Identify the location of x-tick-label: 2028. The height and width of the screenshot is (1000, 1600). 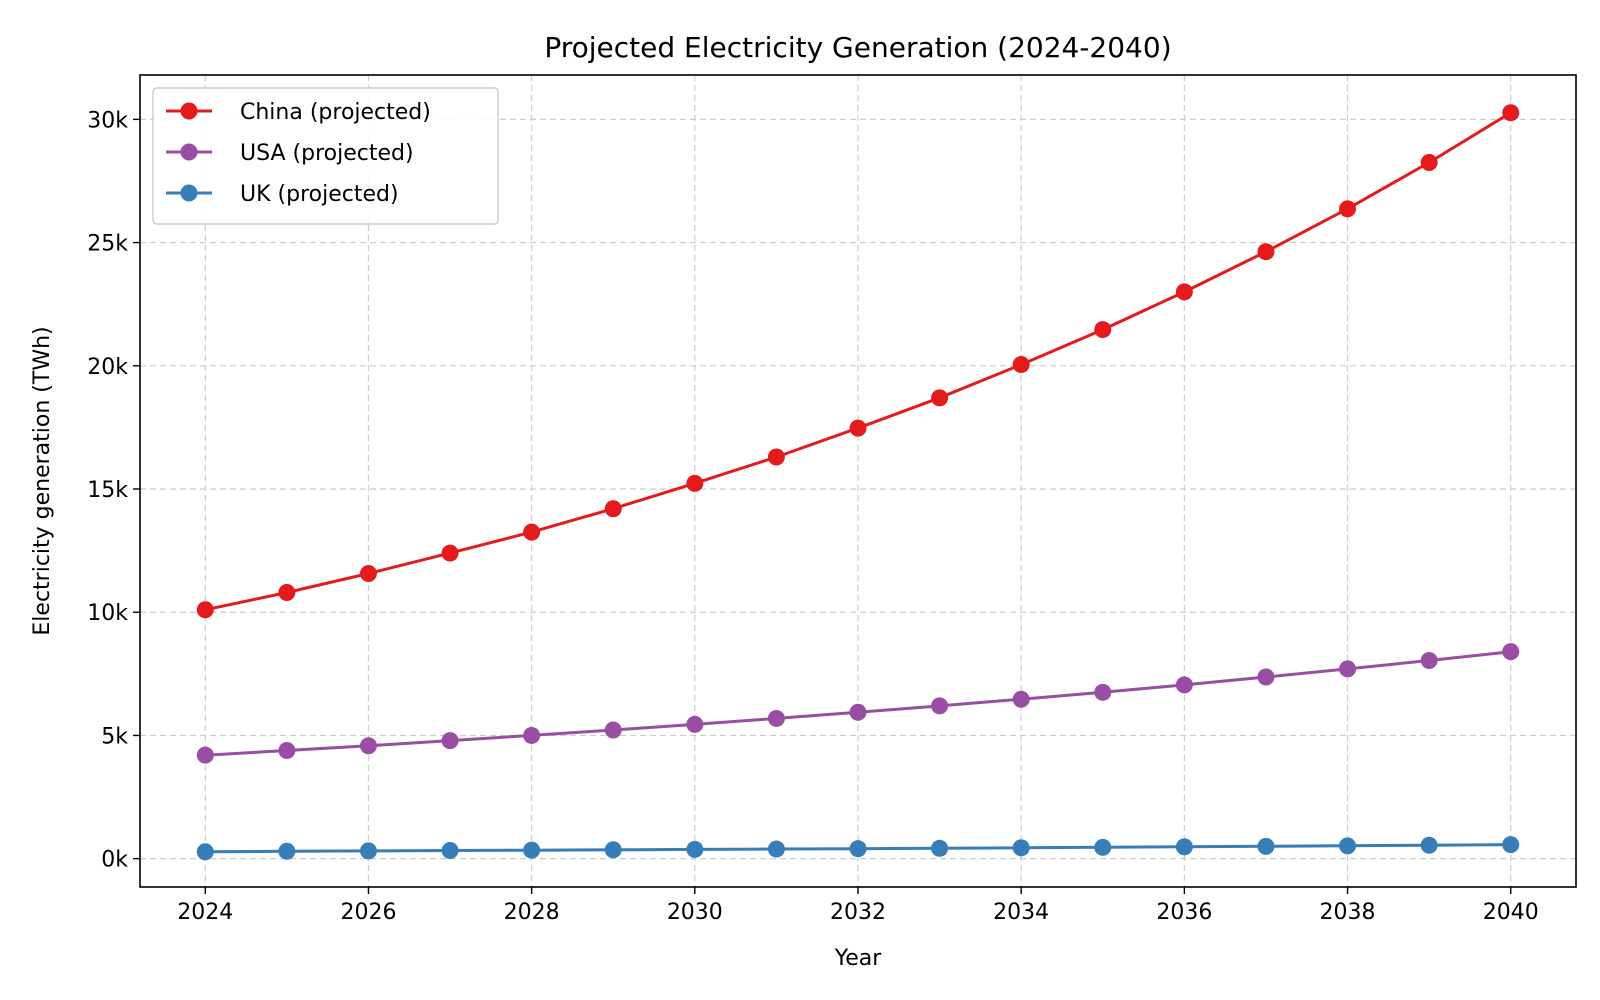
(532, 912).